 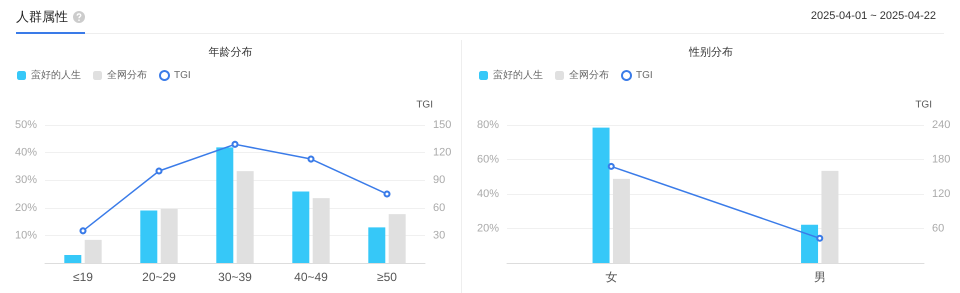 I want to click on text: 2025-04-01 ~ 2025-04-22, so click(x=873, y=16).